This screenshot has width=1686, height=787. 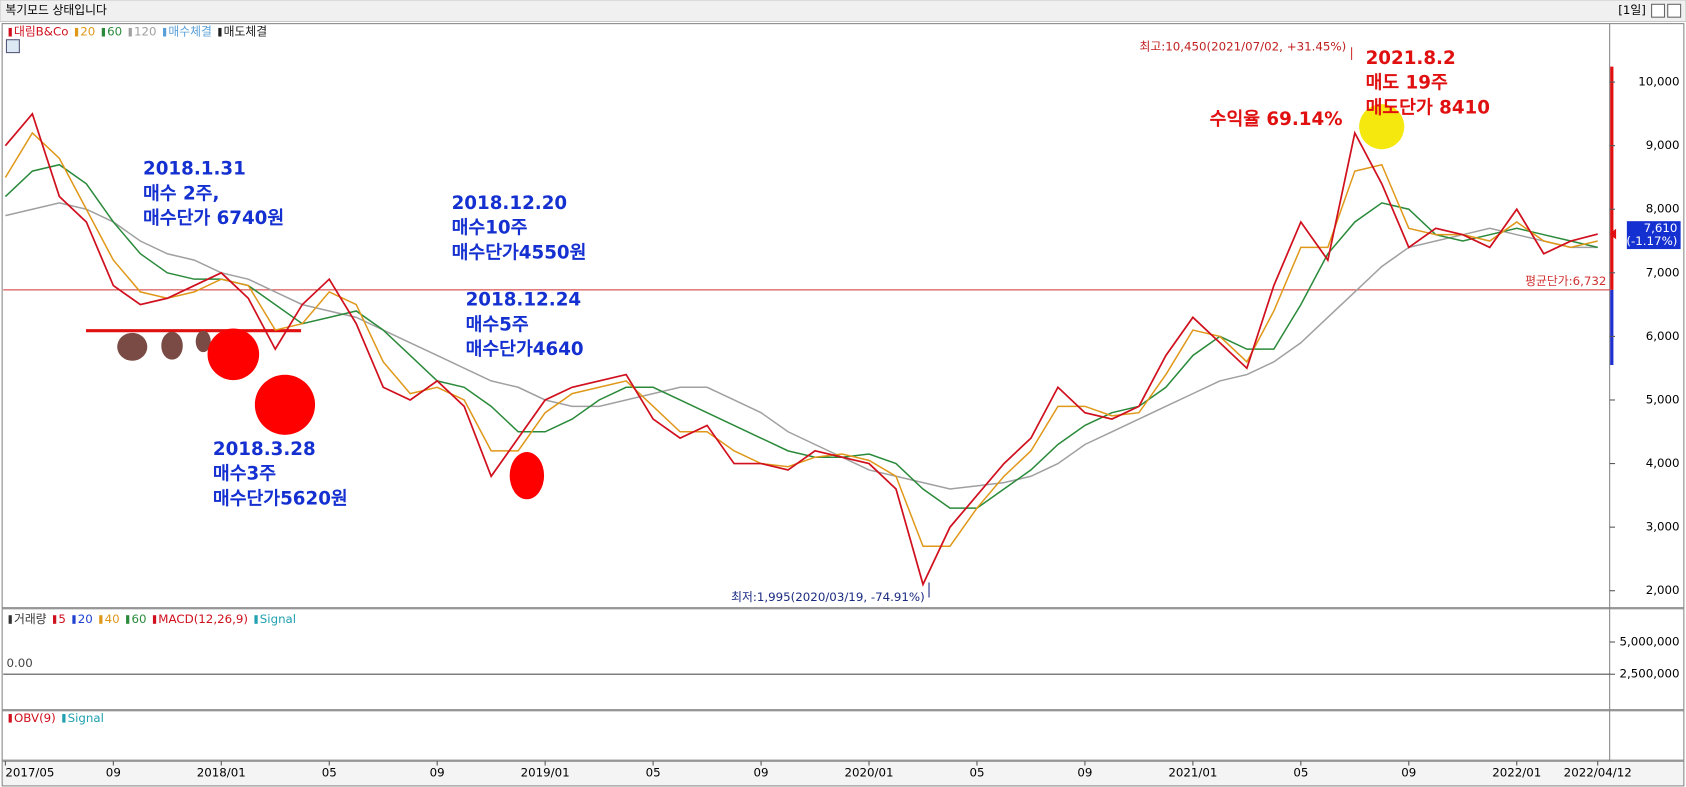 What do you see at coordinates (1243, 47) in the screenshot?
I see `high-label: 최고:10,450(2021/07/02, +31.45%)` at bounding box center [1243, 47].